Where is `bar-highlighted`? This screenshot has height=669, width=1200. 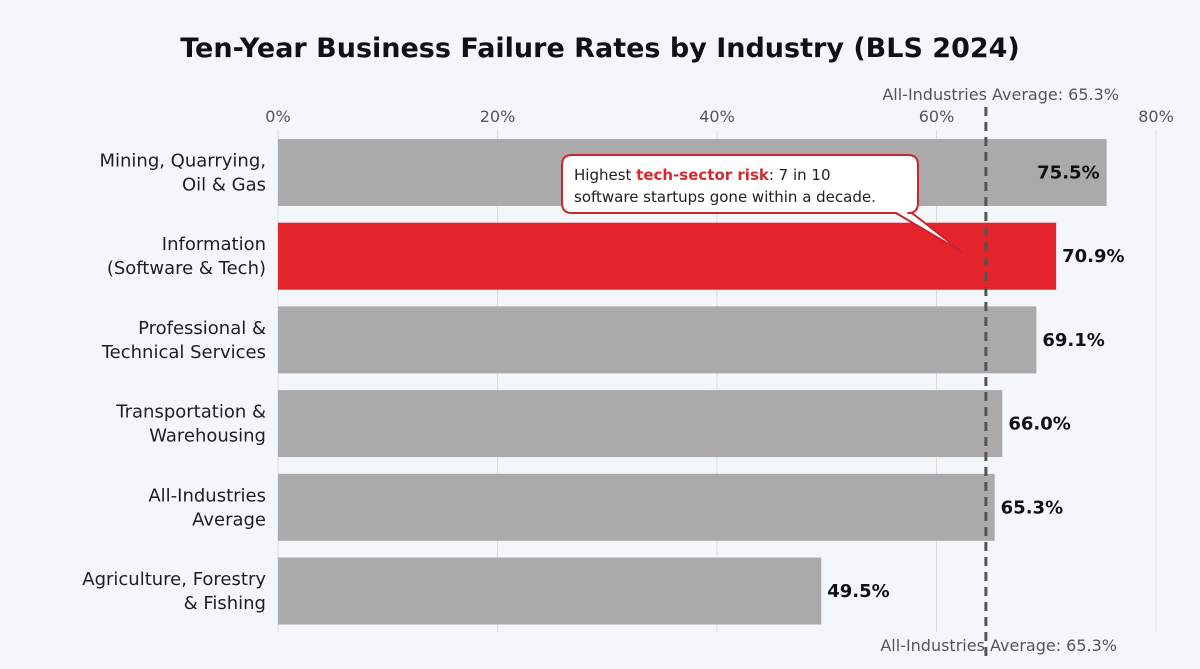 bar-highlighted is located at coordinates (667, 256).